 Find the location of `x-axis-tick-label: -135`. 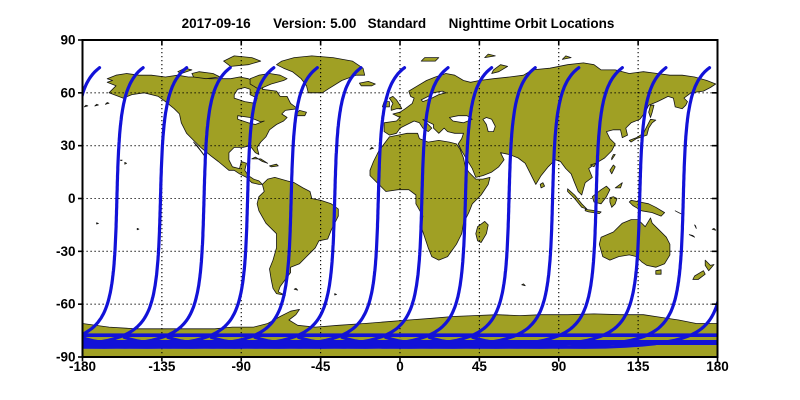

x-axis-tick-label: -135 is located at coordinates (162, 366).